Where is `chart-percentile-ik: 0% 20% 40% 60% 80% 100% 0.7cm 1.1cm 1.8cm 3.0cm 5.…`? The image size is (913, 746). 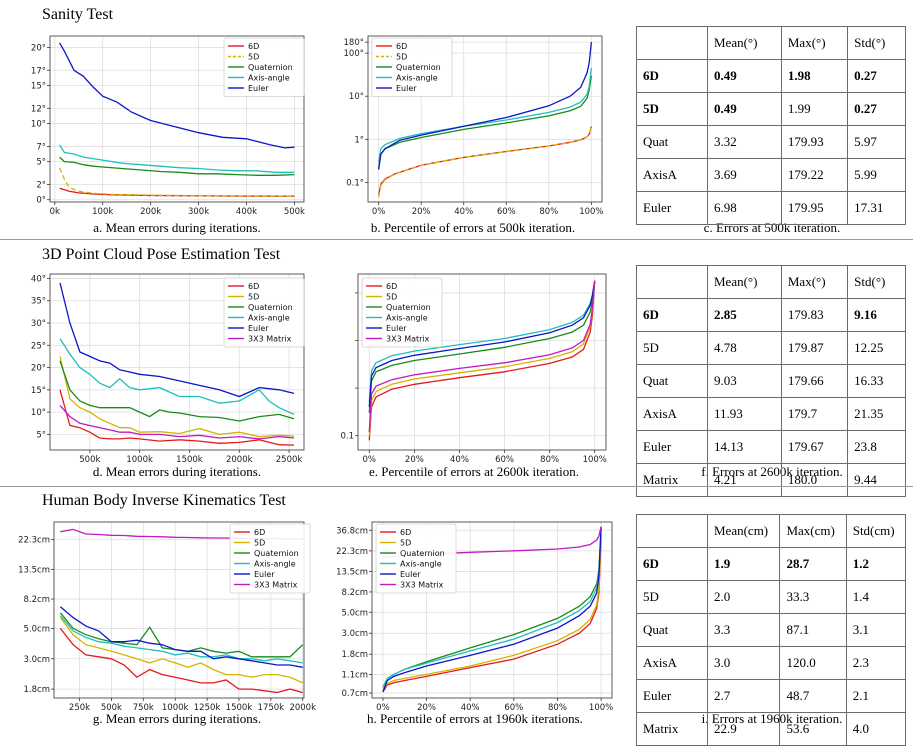
chart-percentile-ik: 0% 20% 40% 60% 80% 100% 0.7cm 1.1cm 1.8cm 3.0cm 5.… is located at coordinates (474, 617).